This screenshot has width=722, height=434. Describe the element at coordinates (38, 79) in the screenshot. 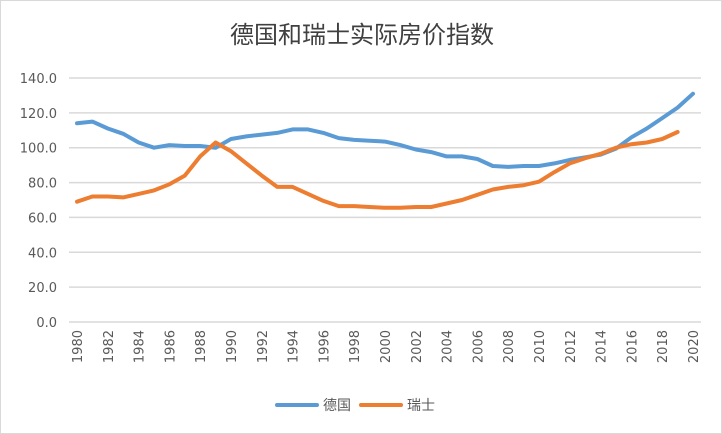

I see `y-tick-label: 140.0` at that location.